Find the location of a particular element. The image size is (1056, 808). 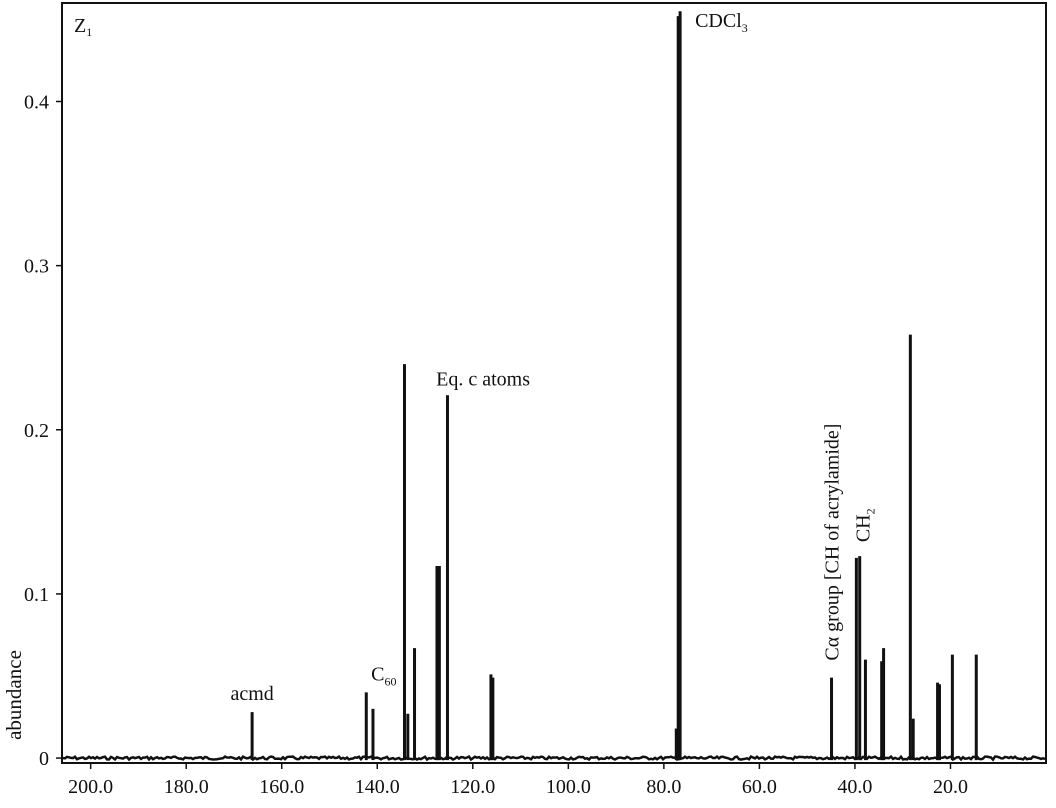

annotation-subscript: 3 is located at coordinates (745, 28).